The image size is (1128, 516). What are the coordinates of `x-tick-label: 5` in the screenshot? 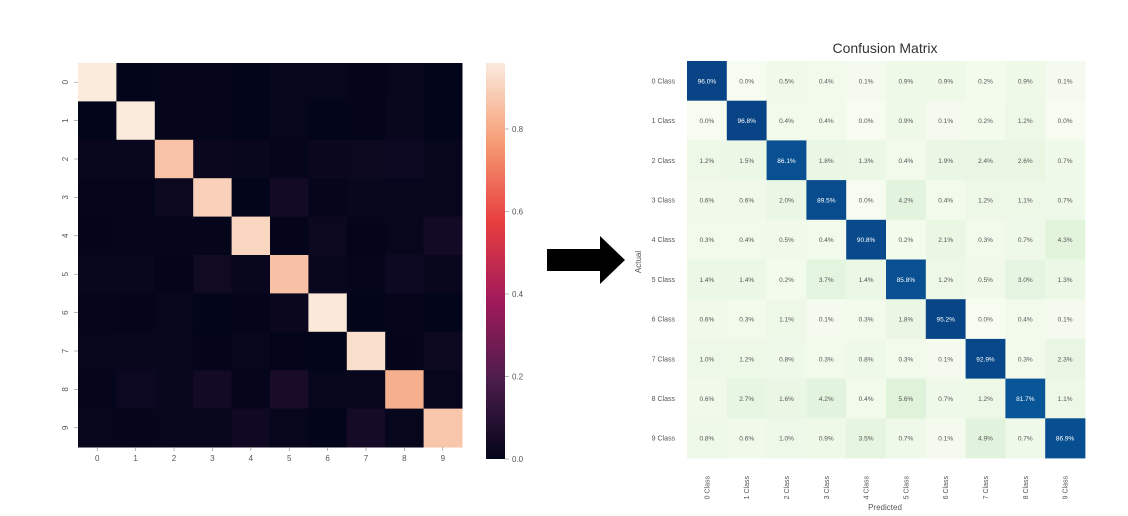 It's located at (289, 458).